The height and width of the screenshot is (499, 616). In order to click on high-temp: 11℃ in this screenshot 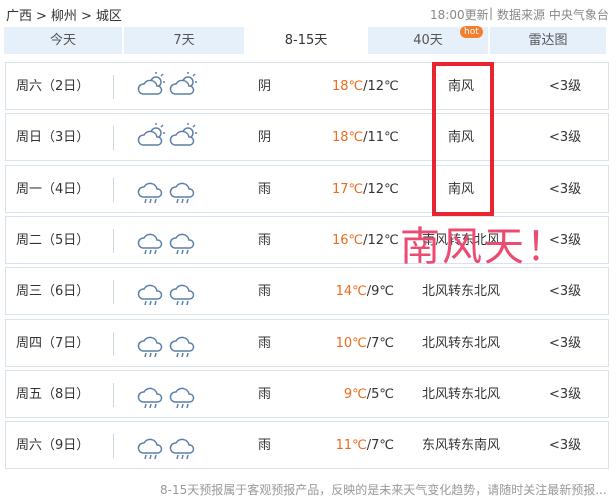, I will do `click(351, 446)`.